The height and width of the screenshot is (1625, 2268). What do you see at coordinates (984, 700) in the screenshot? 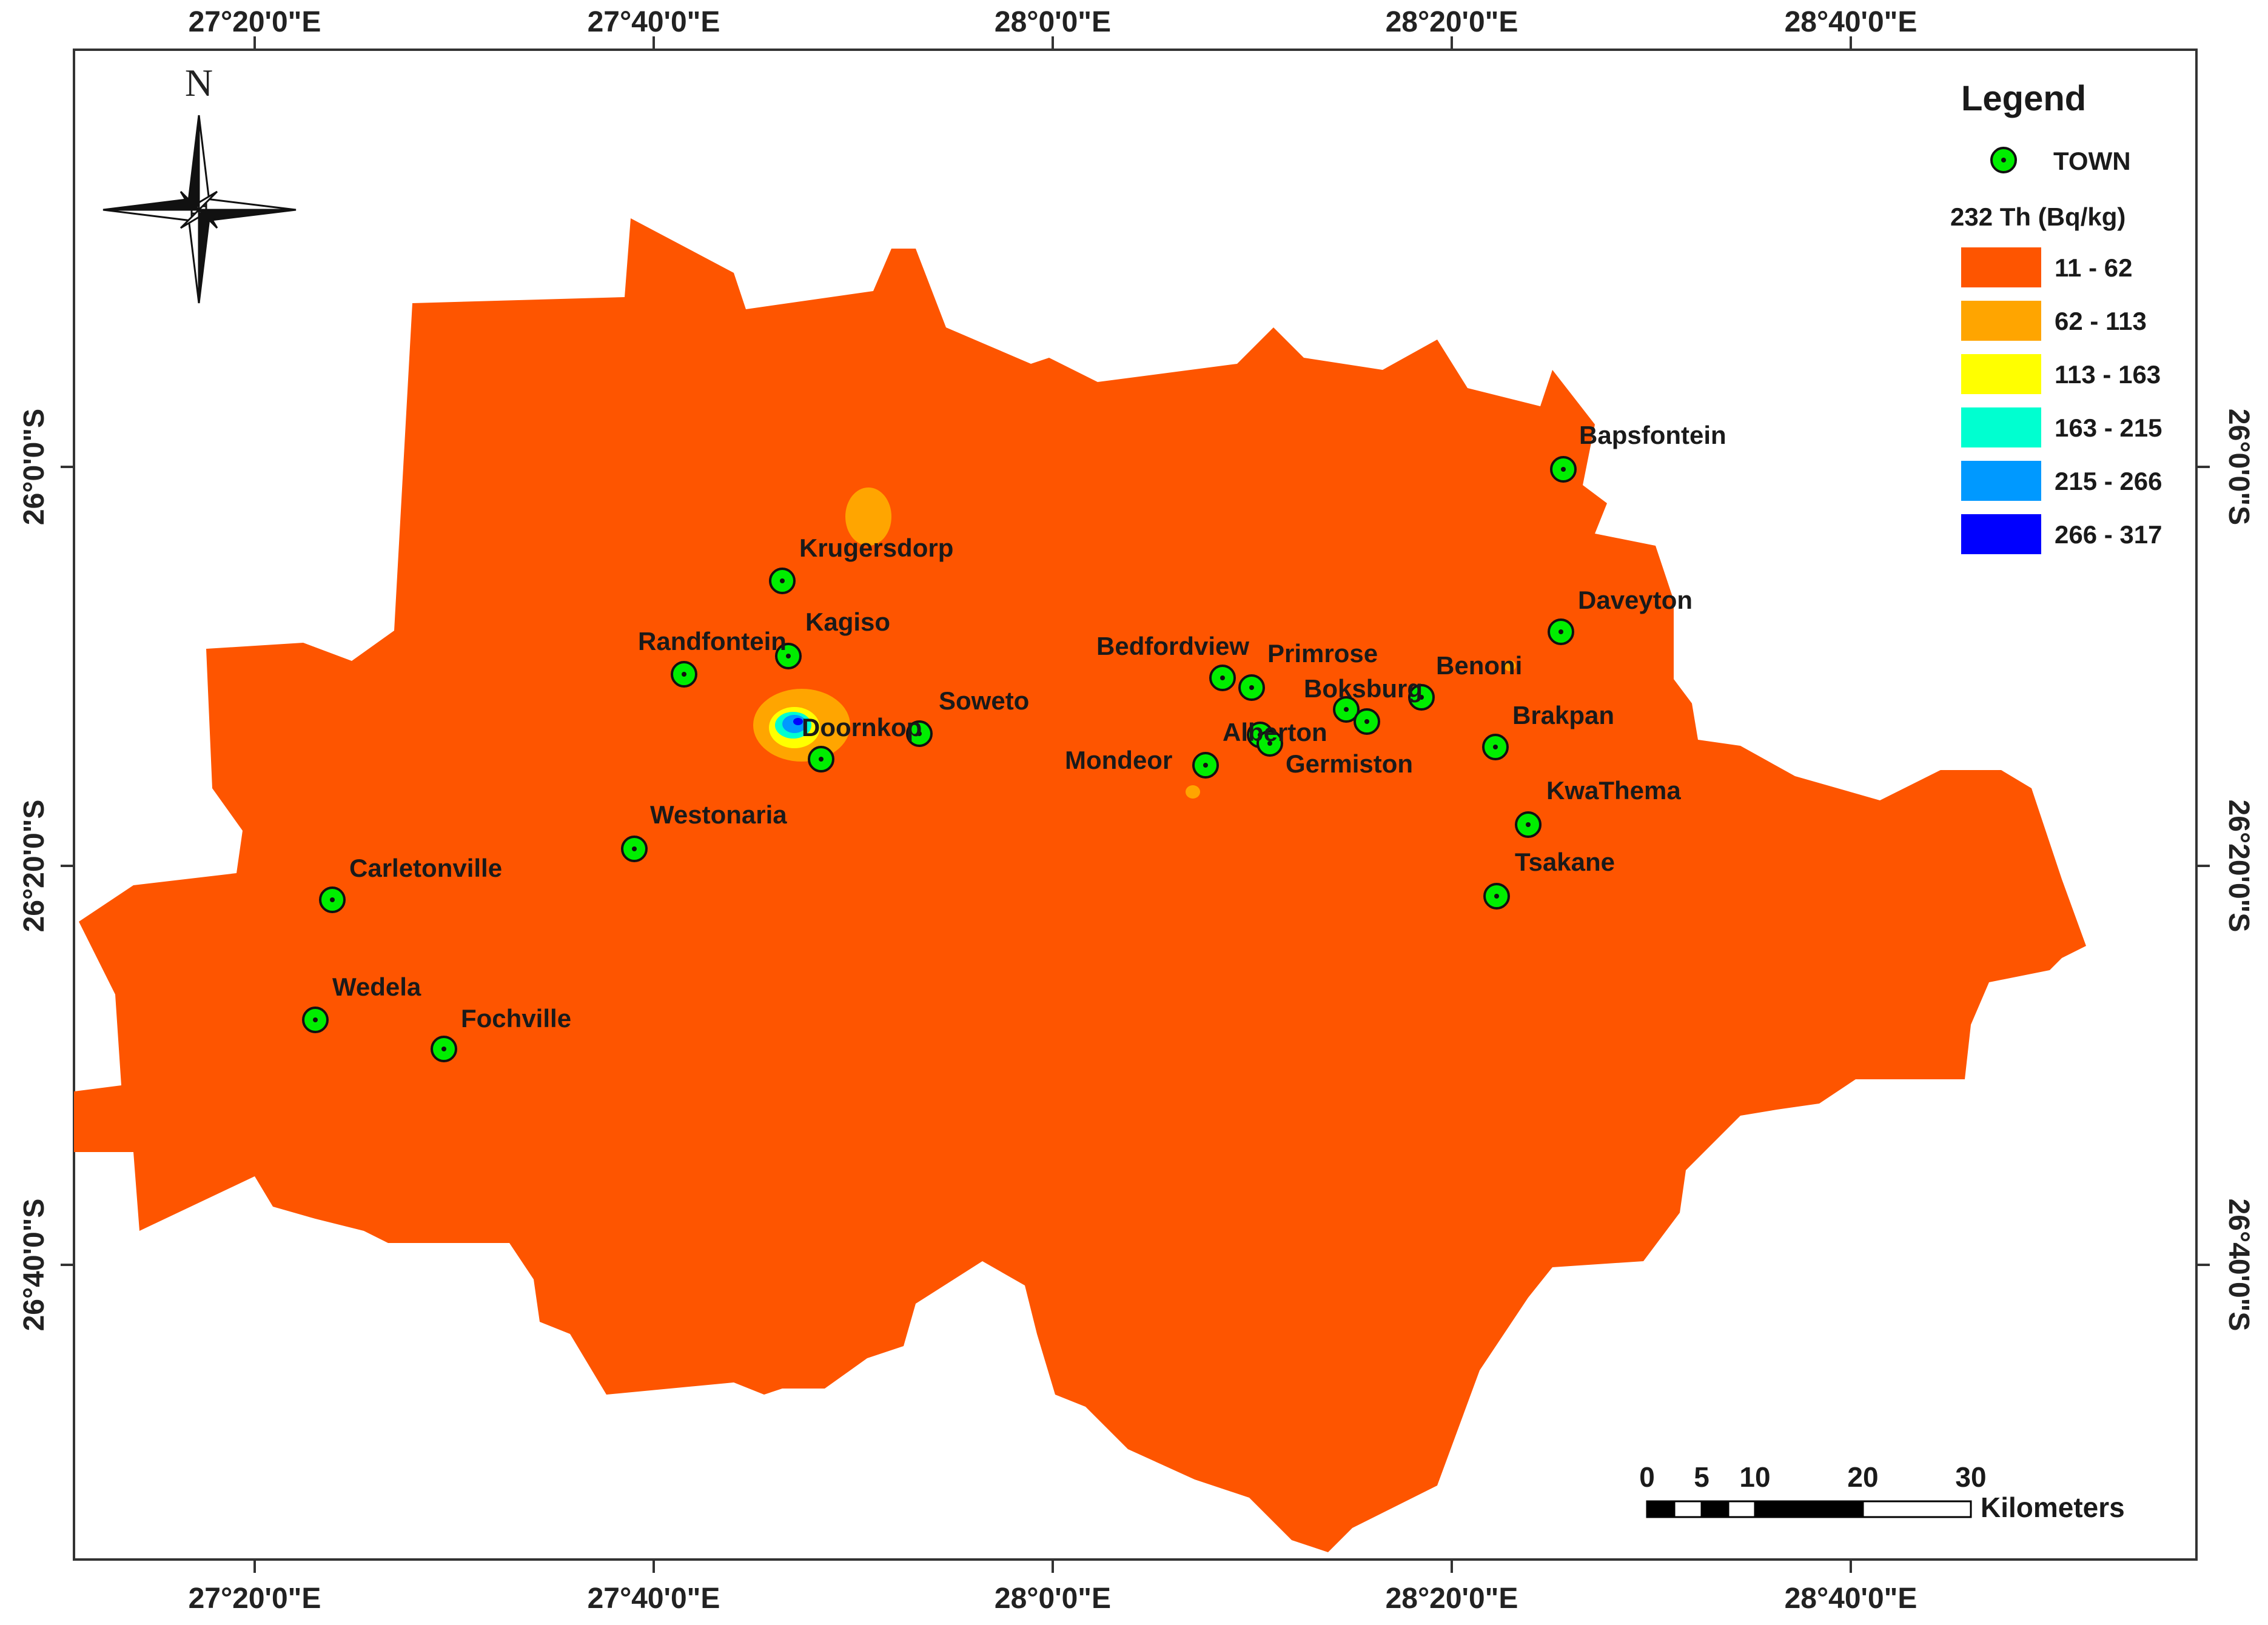
I see `town-label: Soweto` at bounding box center [984, 700].